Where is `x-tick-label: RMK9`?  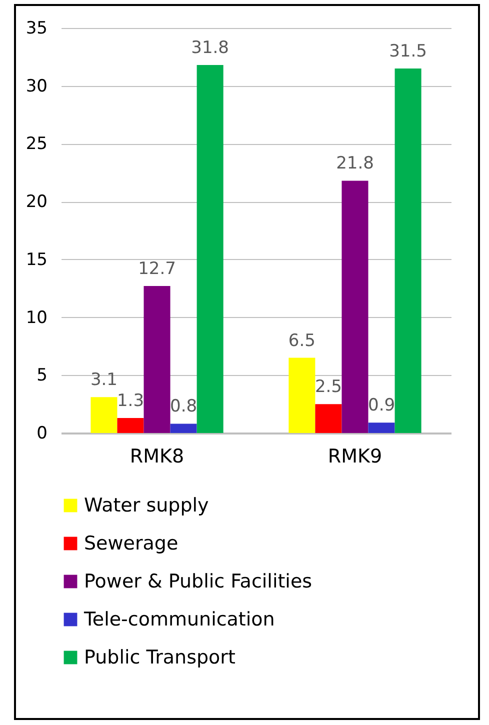
x-tick-label: RMK9 is located at coordinates (355, 457).